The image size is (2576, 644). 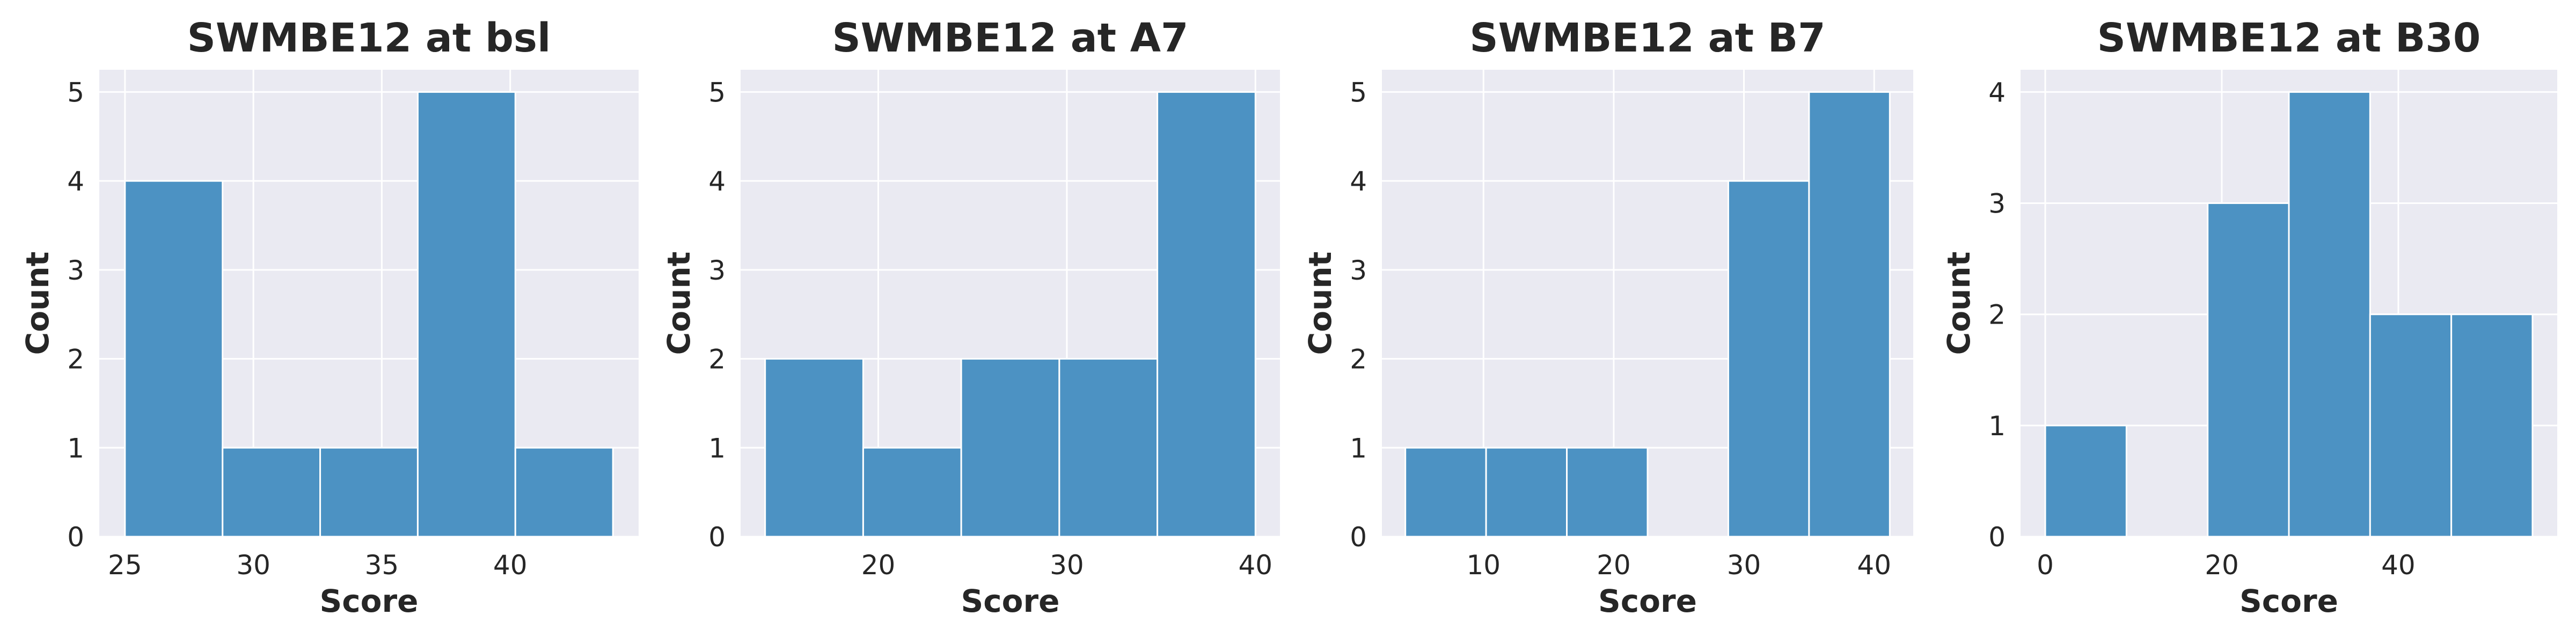 I want to click on x-tick-label: 10, so click(x=1483, y=565).